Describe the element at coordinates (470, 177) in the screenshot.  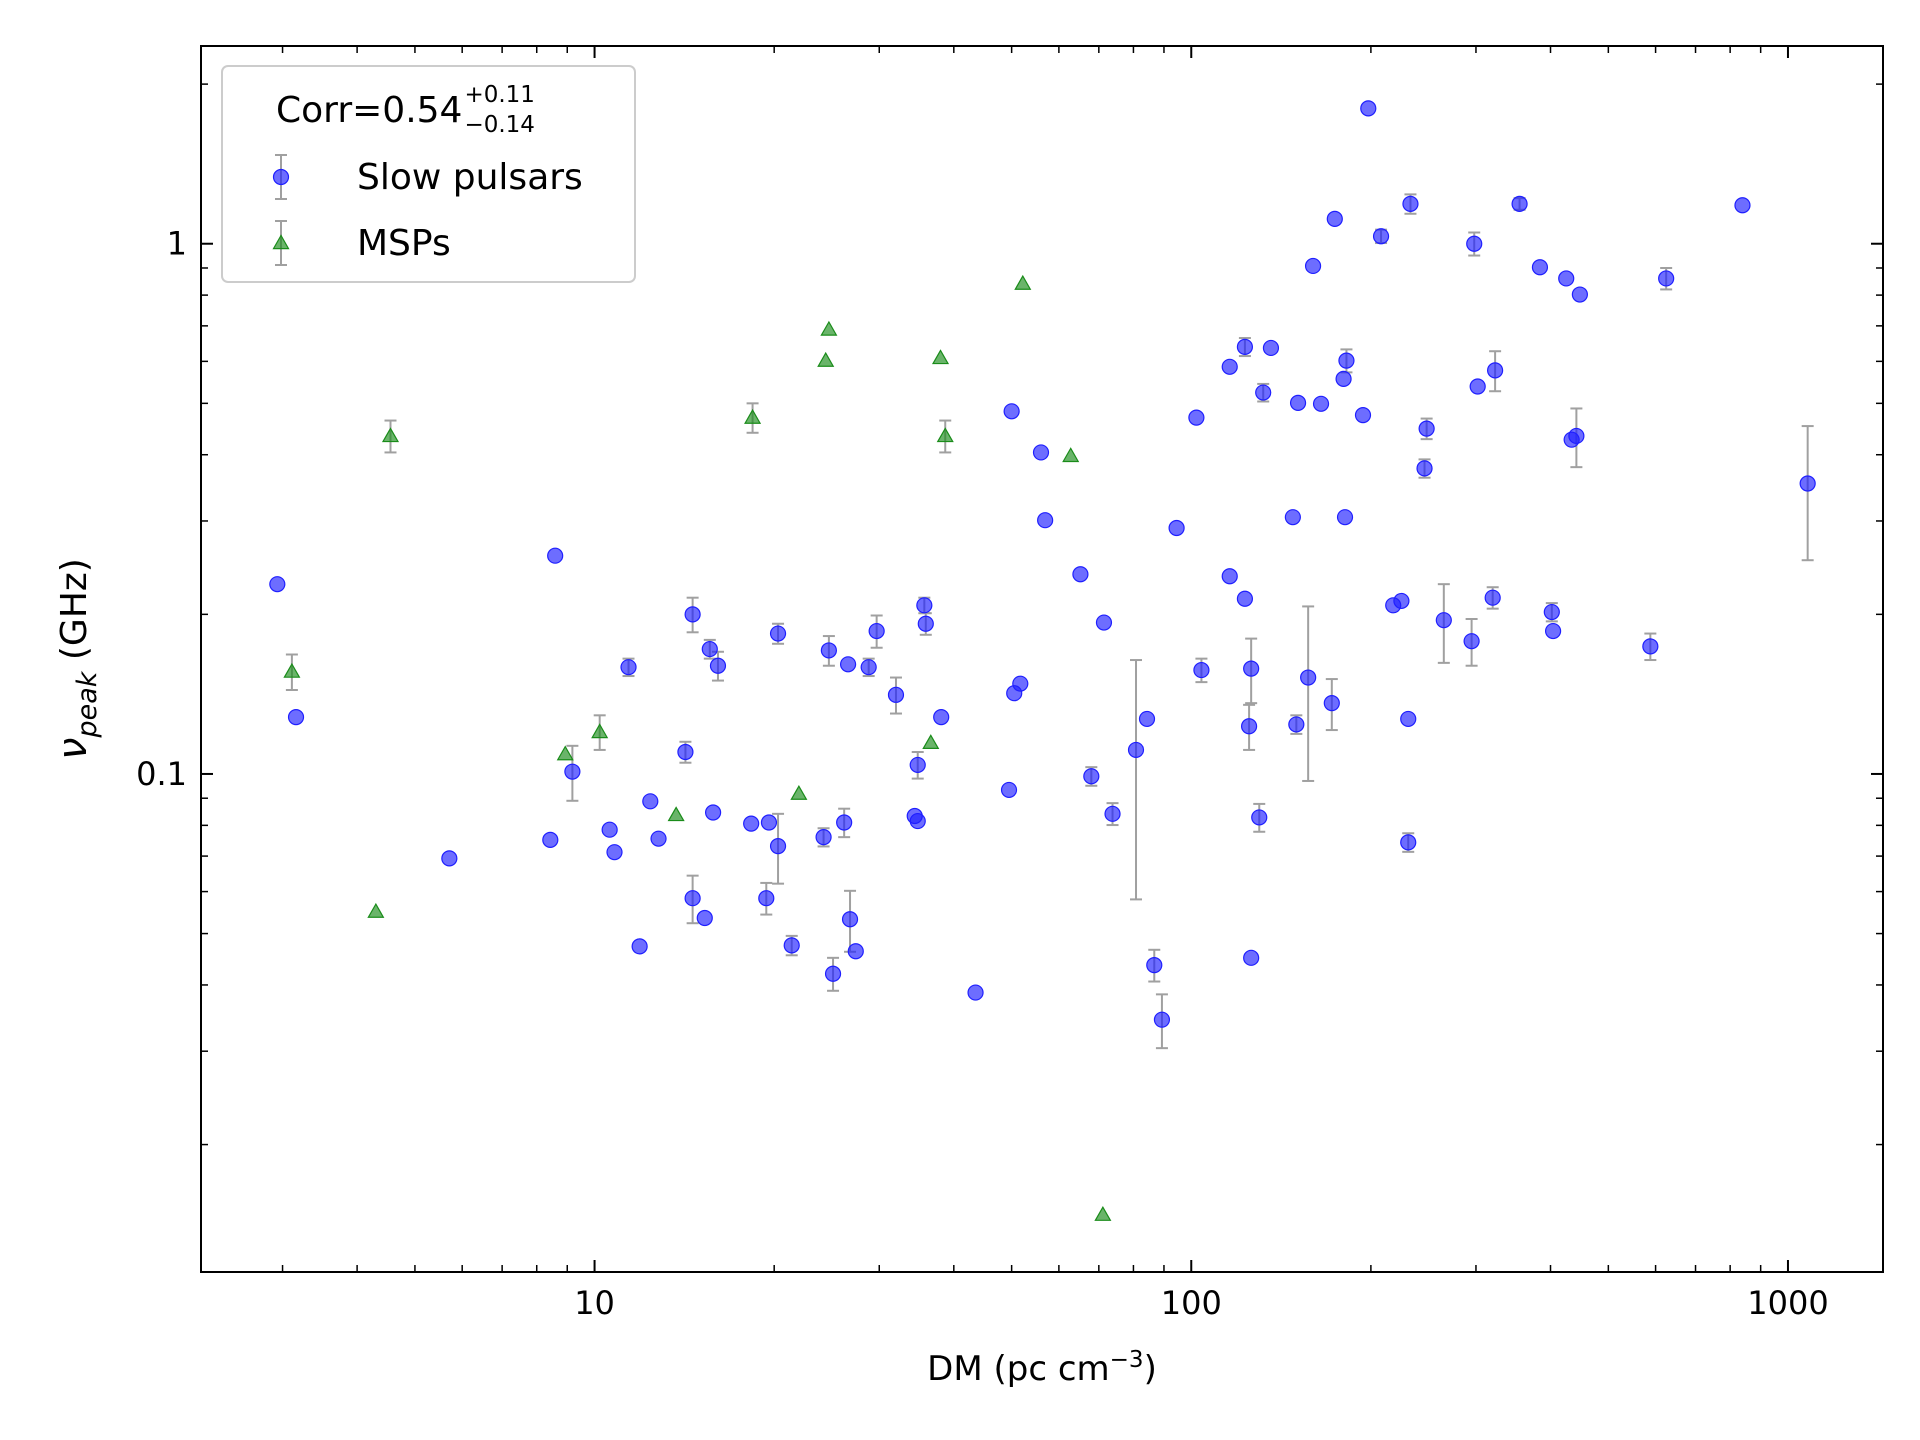
I see `legend-label: Slow pulsars` at that location.